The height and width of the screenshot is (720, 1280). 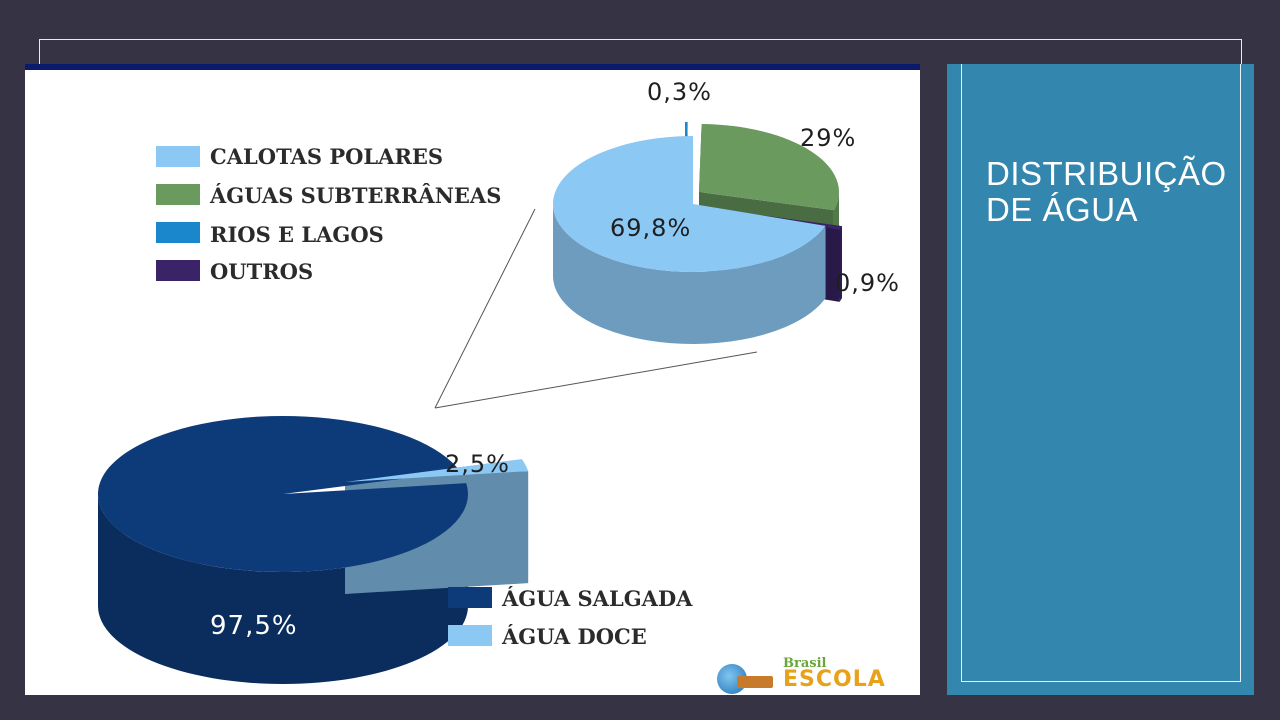 What do you see at coordinates (485, 308) in the screenshot?
I see `connector-line-upper` at bounding box center [485, 308].